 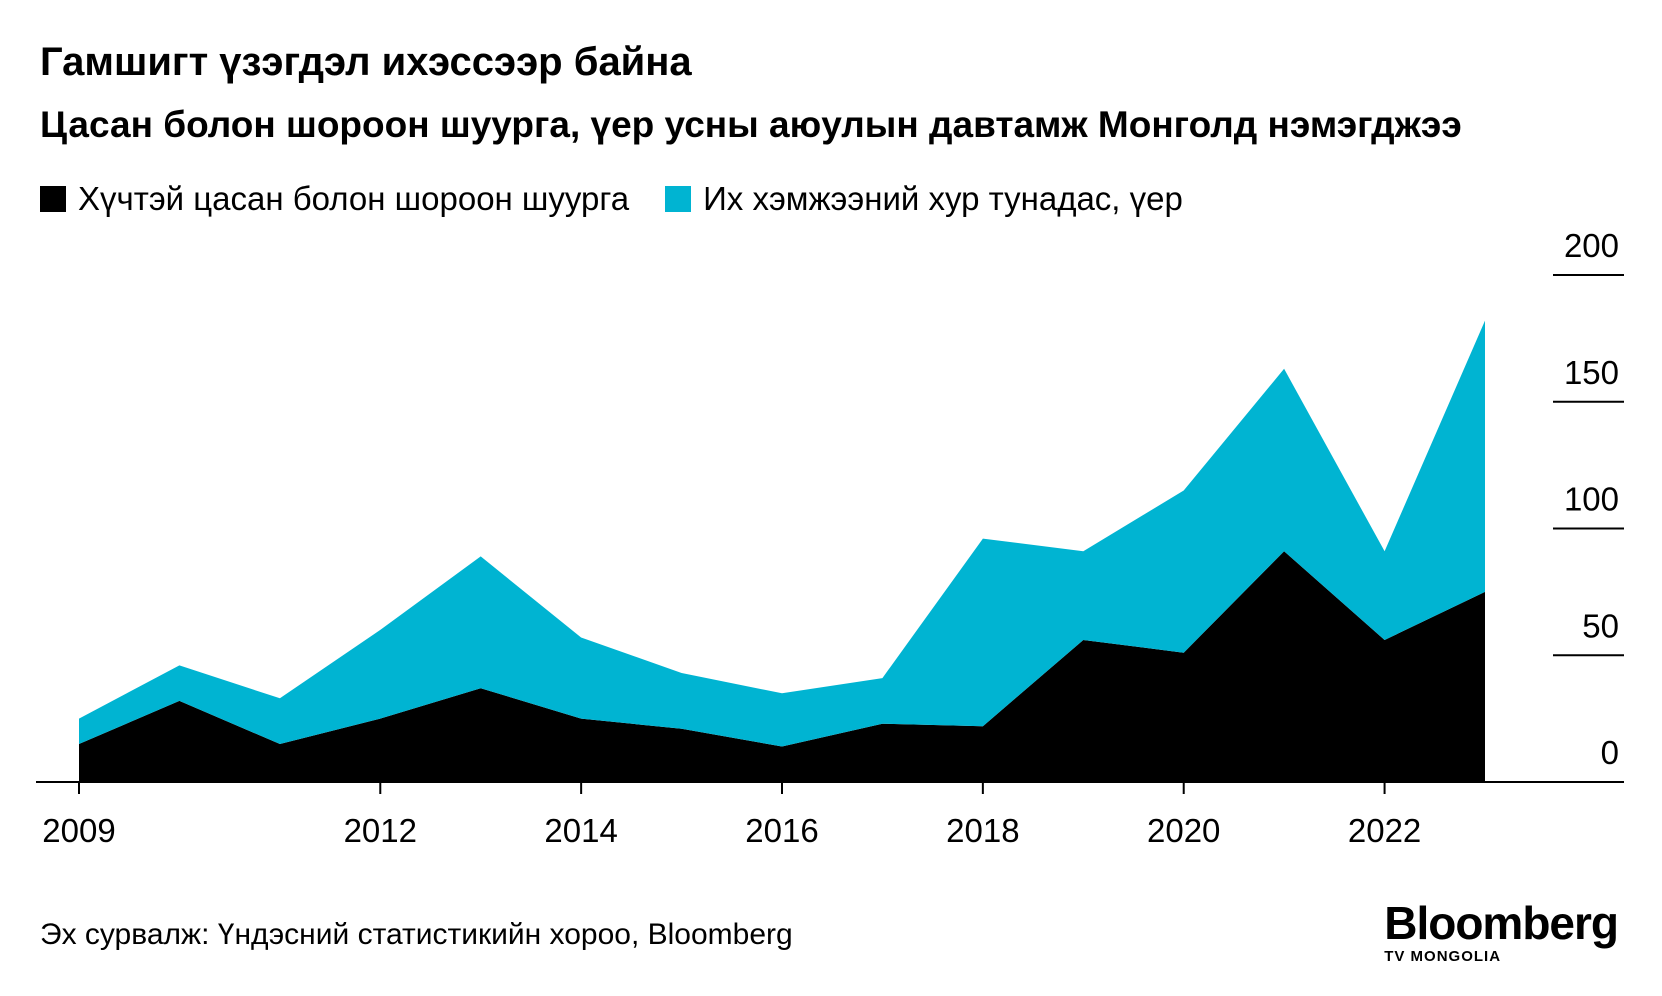 I want to click on legend-label-floods: Их хэмжээний хур тунадас, үер, so click(x=943, y=198).